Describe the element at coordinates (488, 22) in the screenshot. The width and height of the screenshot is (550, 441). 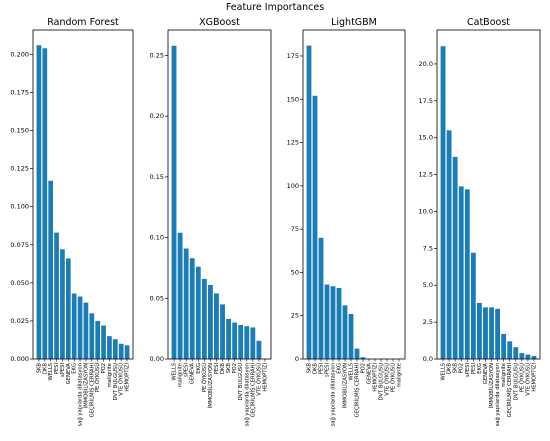
I see `subplot-title: CatBoost` at that location.